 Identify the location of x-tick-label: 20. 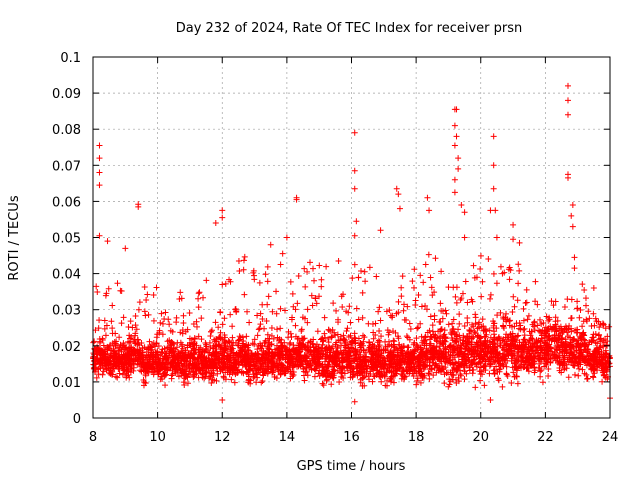
(480, 437).